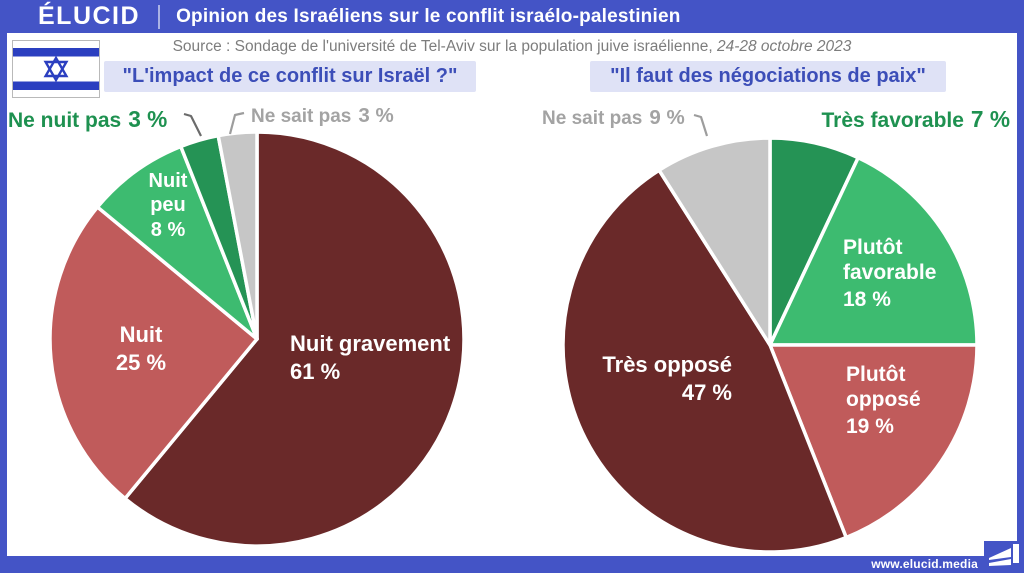 The width and height of the screenshot is (1024, 573). I want to click on pie-slice-nuit, so click(153, 353).